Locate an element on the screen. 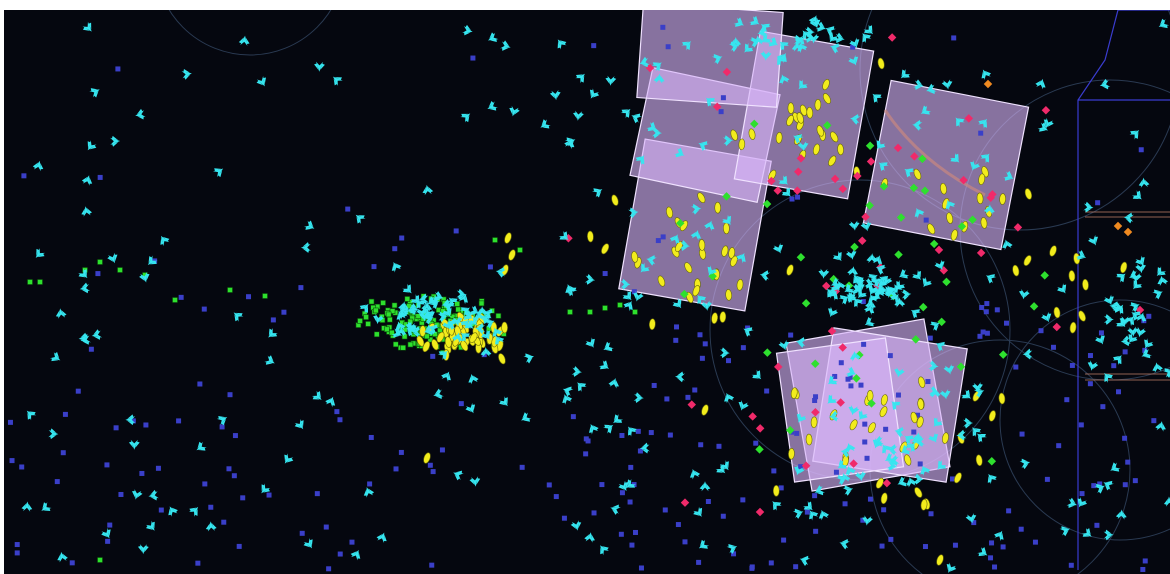 The width and height of the screenshot is (1170, 574). top-frame is located at coordinates (585, 5).